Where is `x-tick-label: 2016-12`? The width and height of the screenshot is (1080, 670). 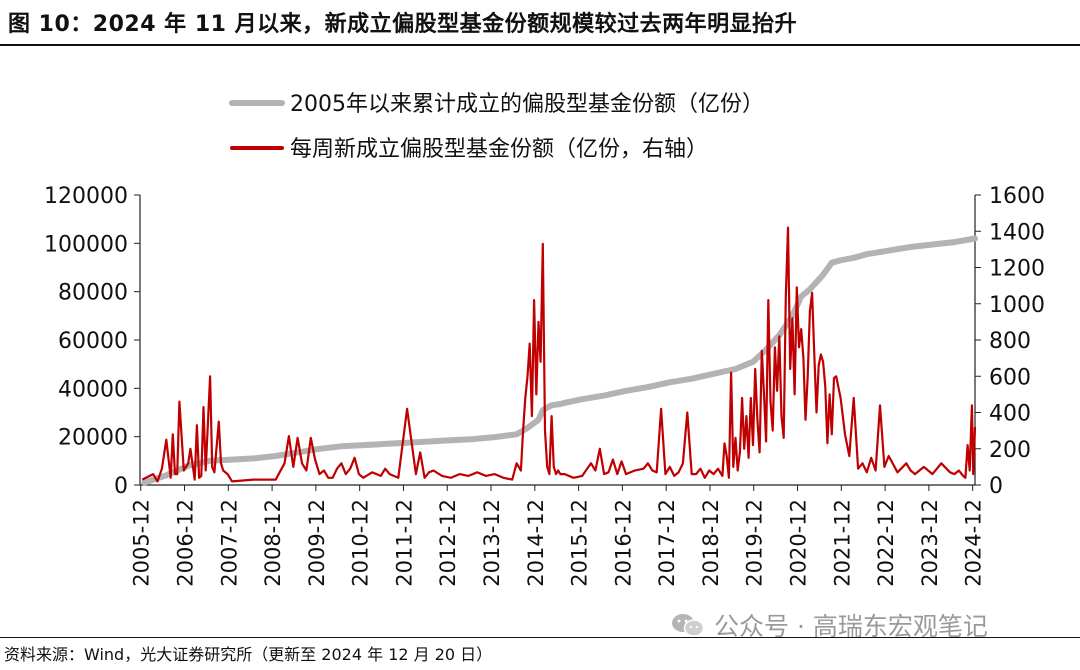
x-tick-label: 2016-12 is located at coordinates (623, 543).